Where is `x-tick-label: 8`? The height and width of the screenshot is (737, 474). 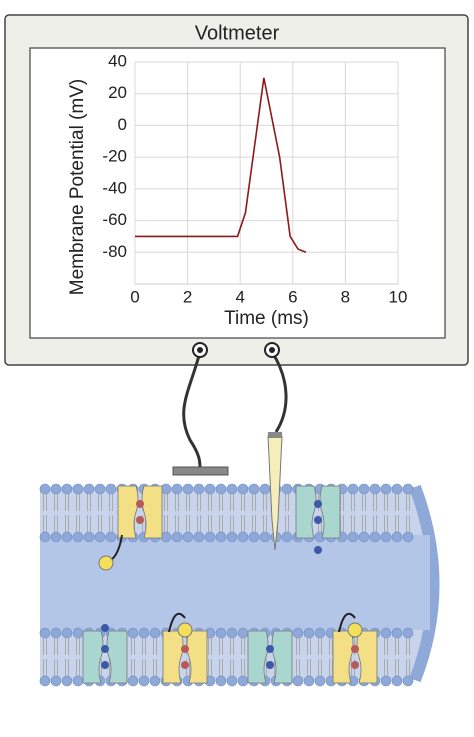
x-tick-label: 8 is located at coordinates (345, 296).